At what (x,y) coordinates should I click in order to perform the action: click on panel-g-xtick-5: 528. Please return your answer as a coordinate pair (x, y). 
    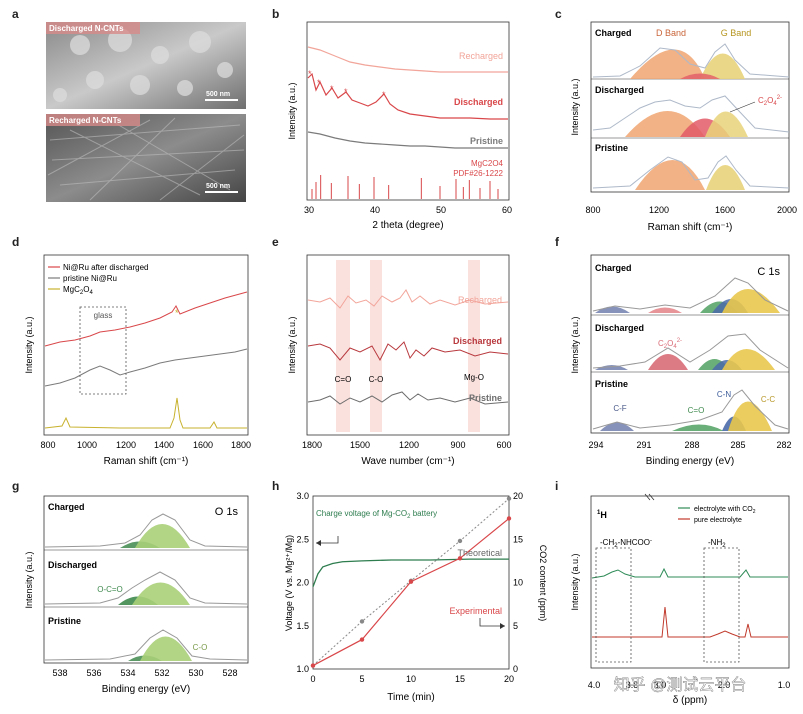
    Looking at the image, I should click on (229, 673).